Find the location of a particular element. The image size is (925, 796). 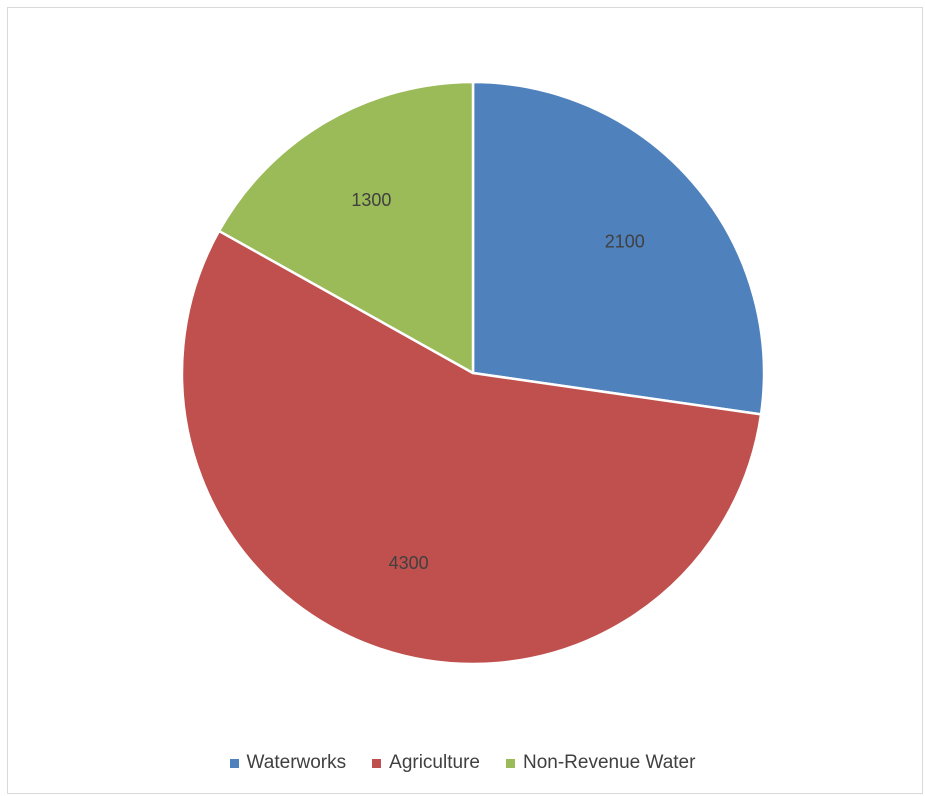

data-label-non-revenue-water: 1300 is located at coordinates (371, 200).